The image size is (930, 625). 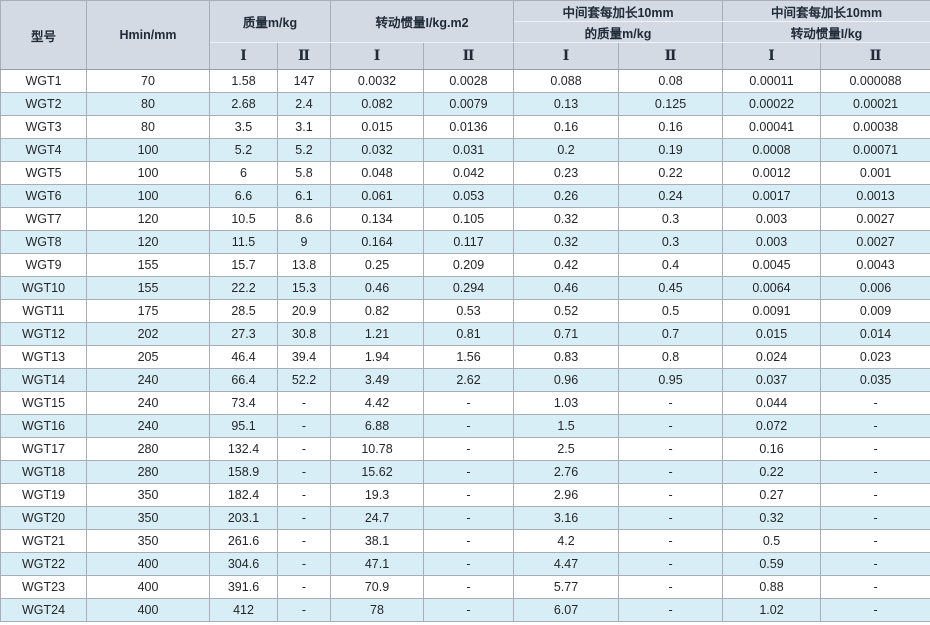 What do you see at coordinates (772, 380) in the screenshot?
I see `cell-value: 0.037` at bounding box center [772, 380].